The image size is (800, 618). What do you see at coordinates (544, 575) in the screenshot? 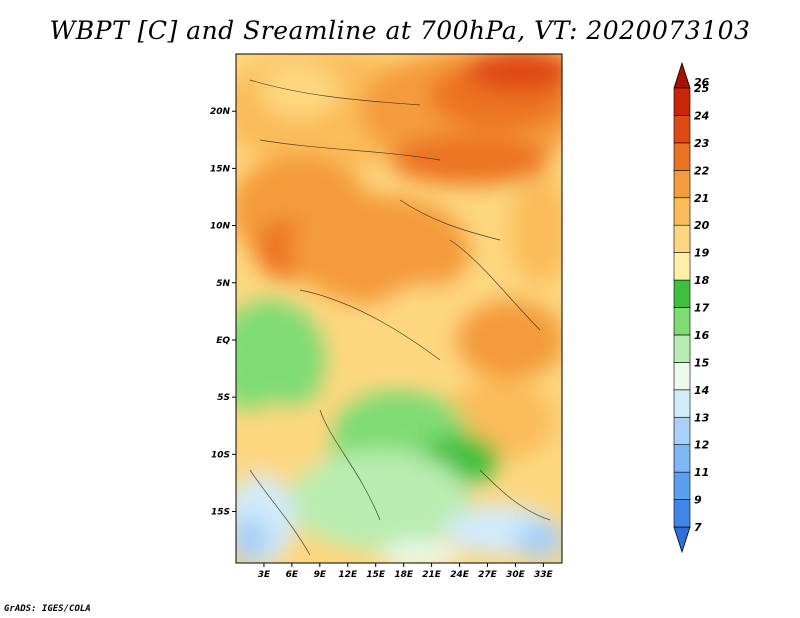
I see `lon-tick-label: 33E` at bounding box center [544, 575].